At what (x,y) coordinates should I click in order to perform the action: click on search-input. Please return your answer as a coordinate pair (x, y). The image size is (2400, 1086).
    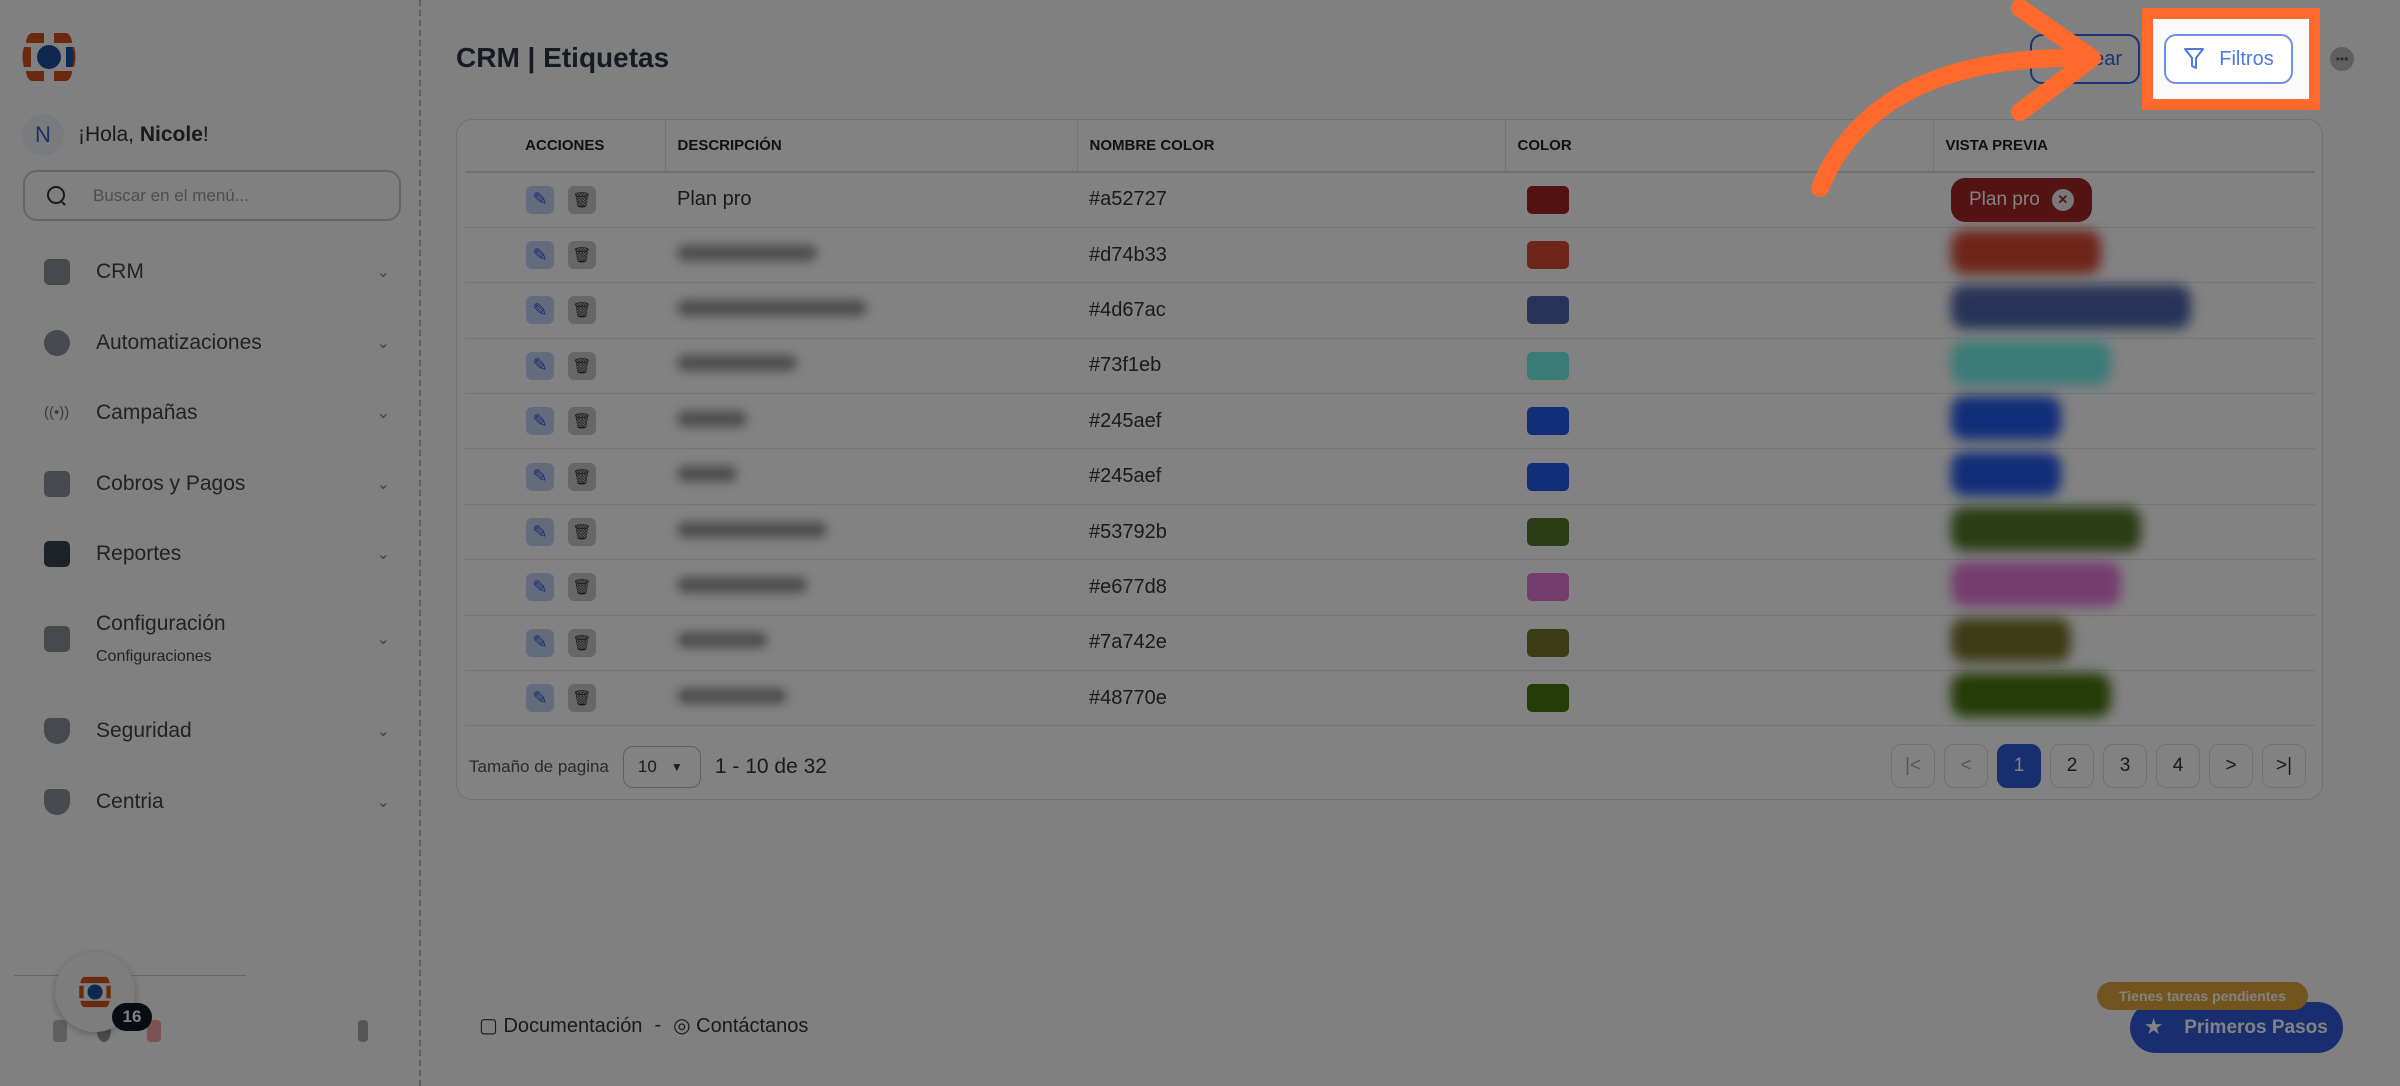
    Looking at the image, I should click on (203, 195).